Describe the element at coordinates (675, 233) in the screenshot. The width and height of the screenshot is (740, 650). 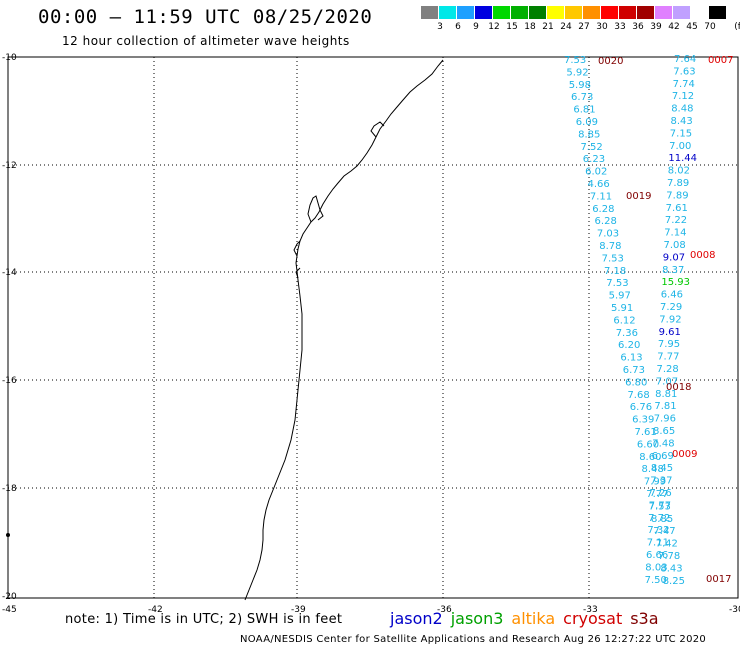
I see `swh-value: 7.14` at that location.